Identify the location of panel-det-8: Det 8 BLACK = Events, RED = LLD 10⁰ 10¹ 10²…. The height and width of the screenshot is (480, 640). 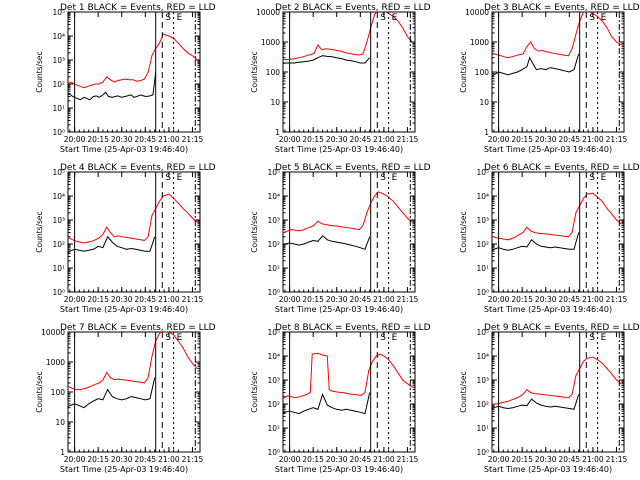
(340, 398).